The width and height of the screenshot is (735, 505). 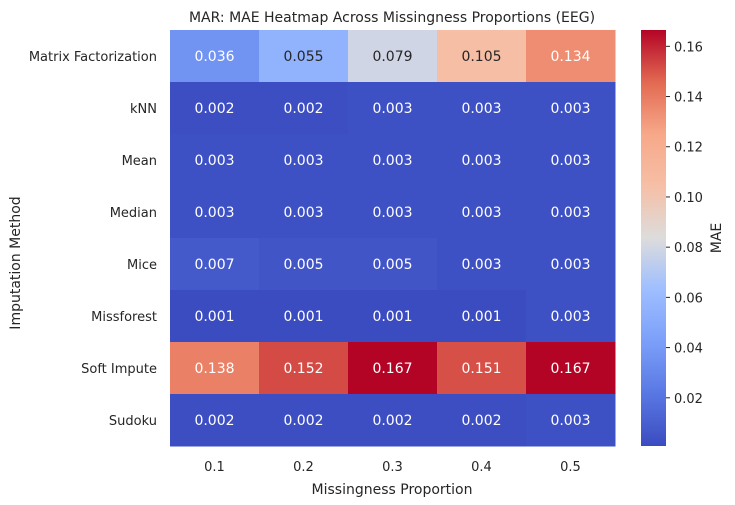 I want to click on colorbar-ticks: 0.02 0.04 0.06 0.08 0.10 0.12 0.14 0.16, so click(x=684, y=223).